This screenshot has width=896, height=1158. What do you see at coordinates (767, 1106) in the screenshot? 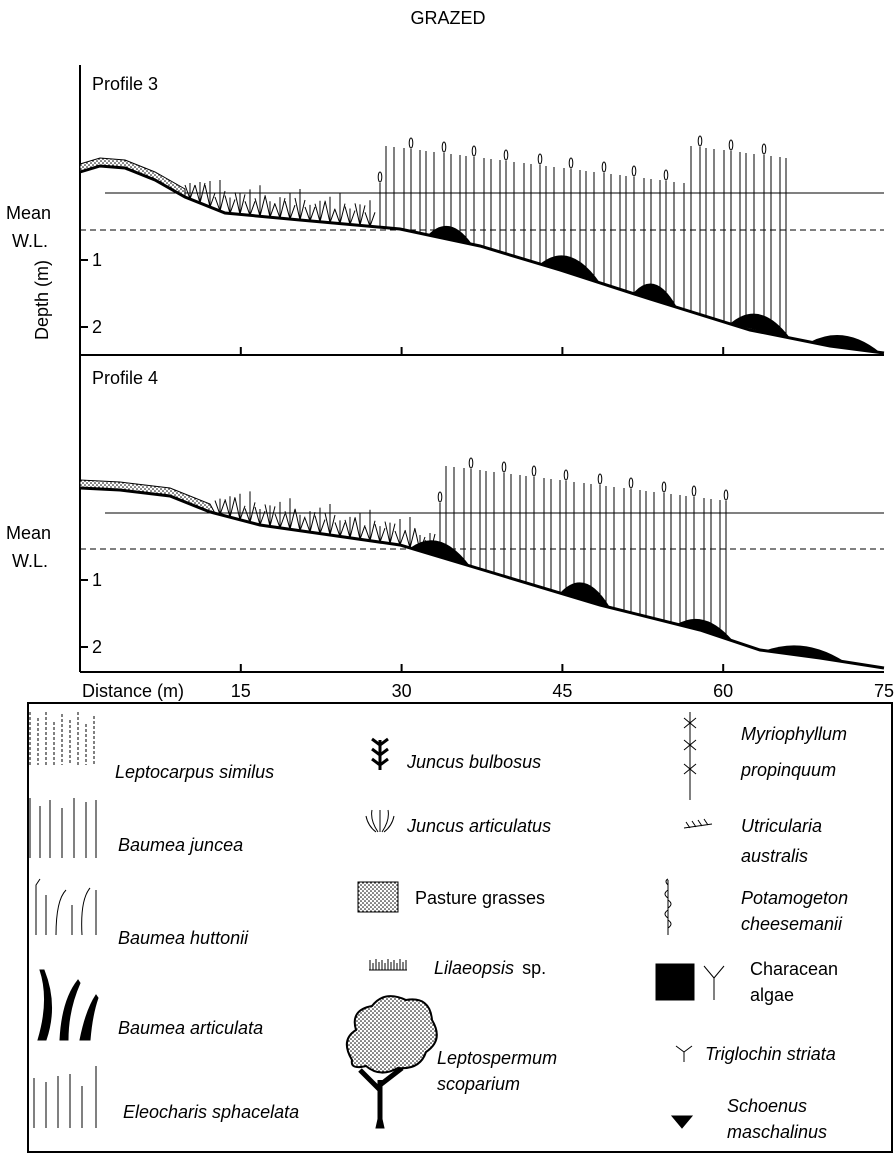
I see `legend-entry: Schoenus` at bounding box center [767, 1106].